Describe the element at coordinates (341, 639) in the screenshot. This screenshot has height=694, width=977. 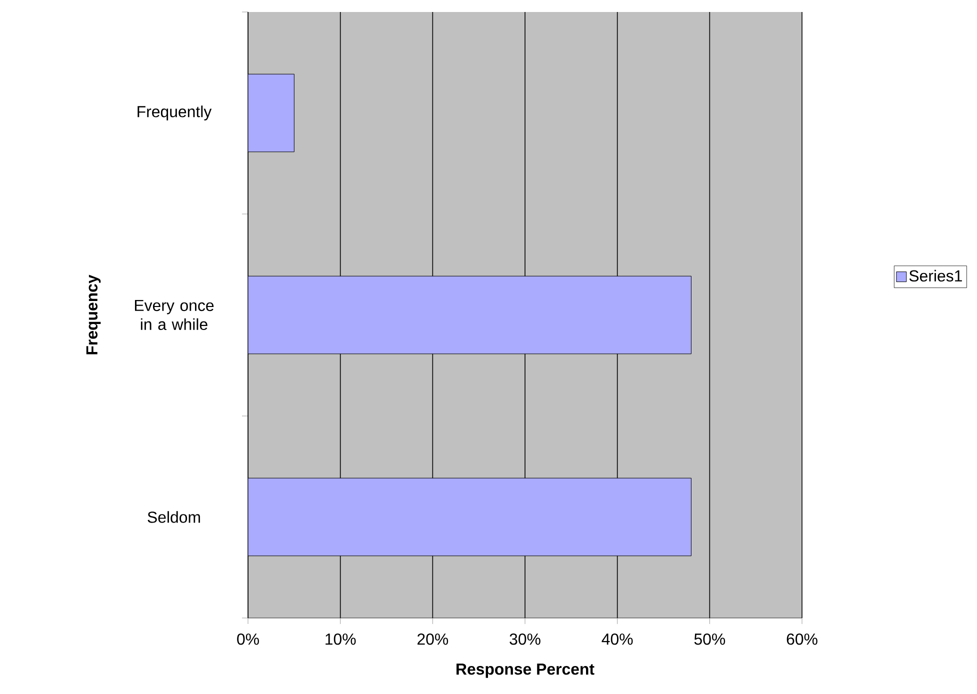
I see `x-tick-label: 10%` at that location.